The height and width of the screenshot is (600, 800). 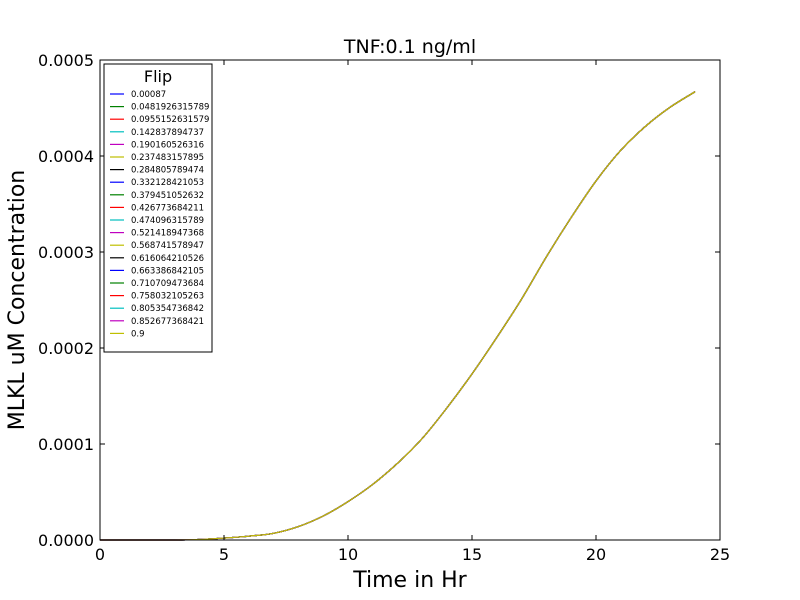 I want to click on legend-box, so click(x=158, y=208).